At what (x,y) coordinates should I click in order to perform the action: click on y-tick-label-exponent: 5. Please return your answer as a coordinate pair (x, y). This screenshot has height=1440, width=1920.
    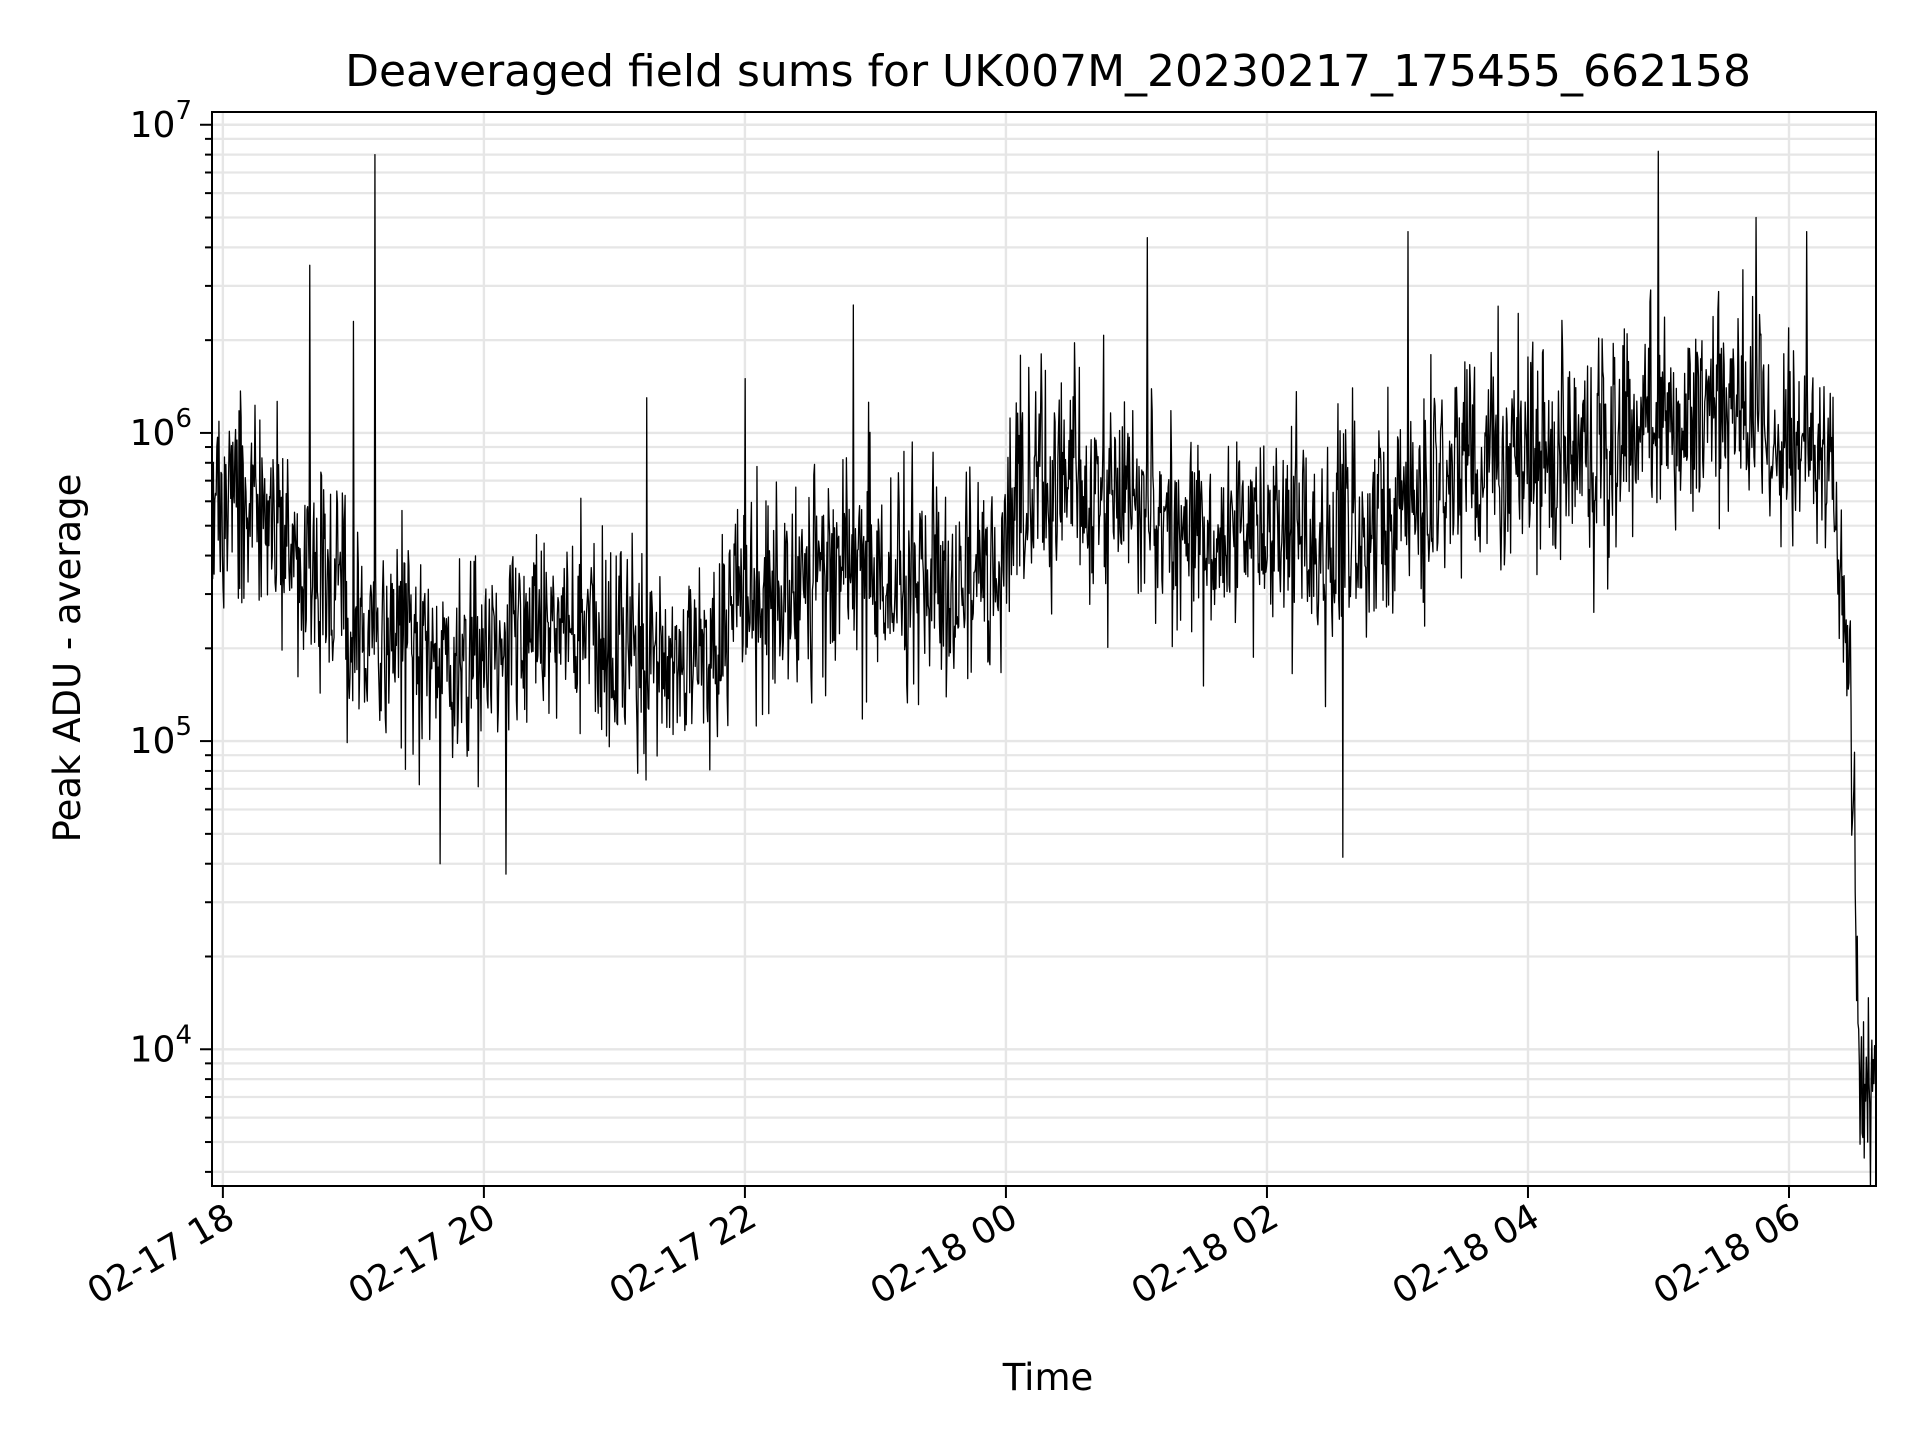
    Looking at the image, I should click on (183, 727).